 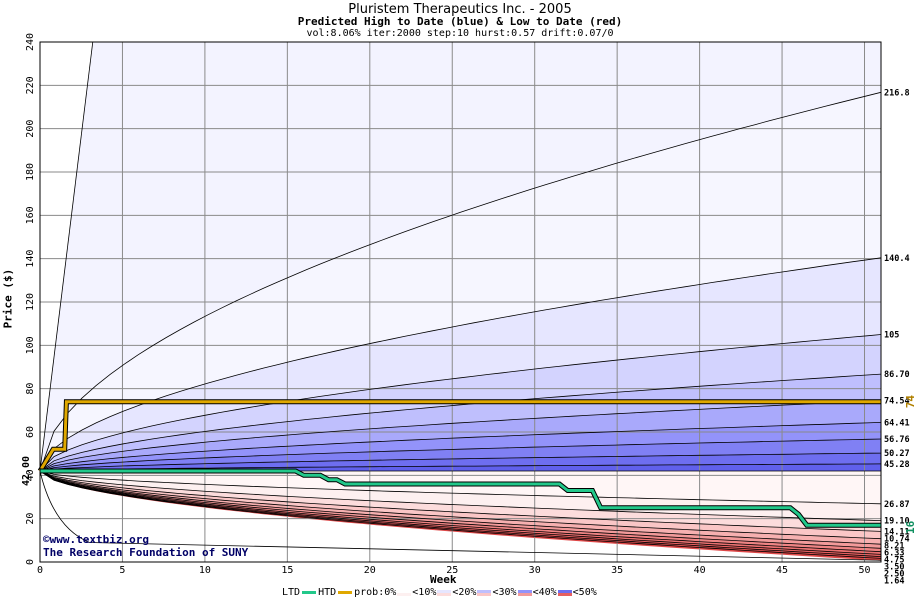 I want to click on min-low-line, so click(x=460, y=515).